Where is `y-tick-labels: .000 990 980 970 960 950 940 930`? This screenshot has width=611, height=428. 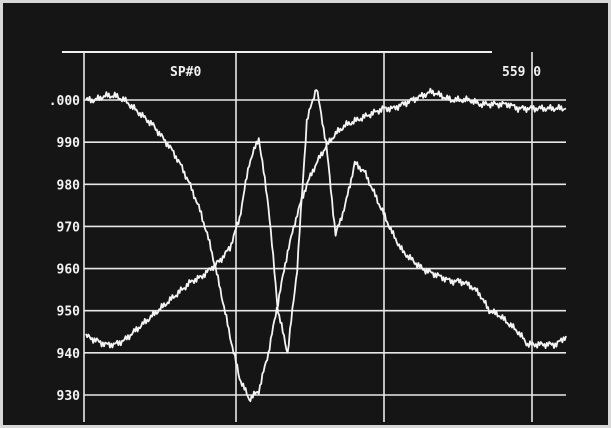
y-tick-labels: .000 990 980 970 960 950 940 930 is located at coordinates (64, 249).